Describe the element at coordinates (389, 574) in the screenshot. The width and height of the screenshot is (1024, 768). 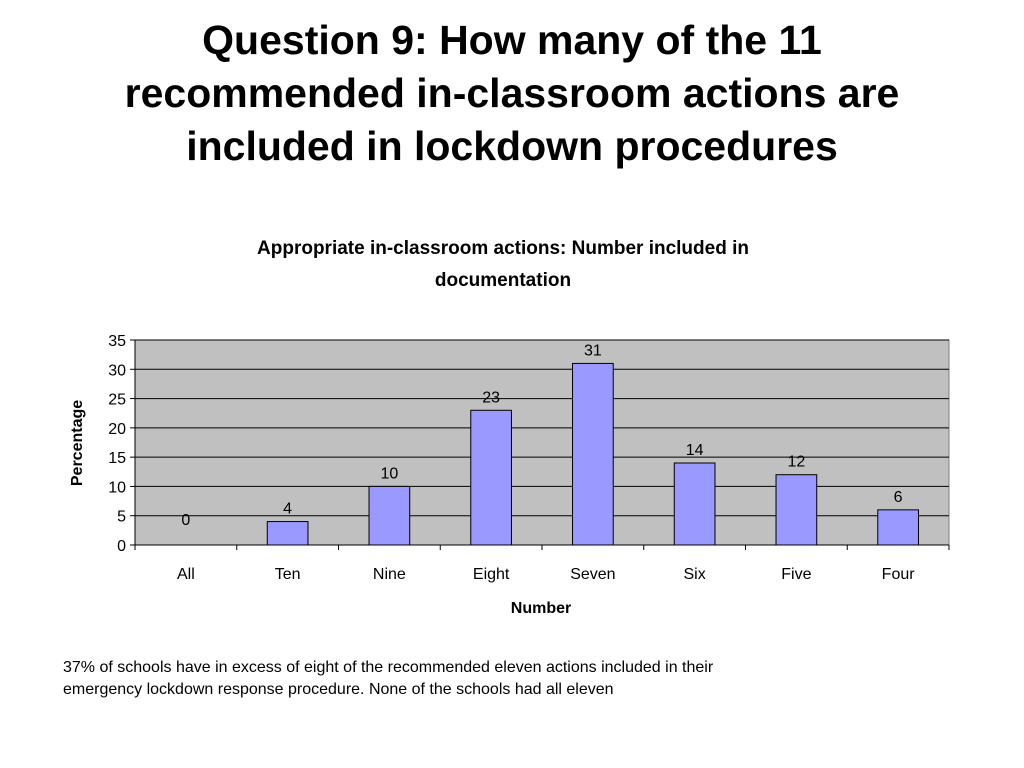
I see `x-tick-label: Nine` at that location.